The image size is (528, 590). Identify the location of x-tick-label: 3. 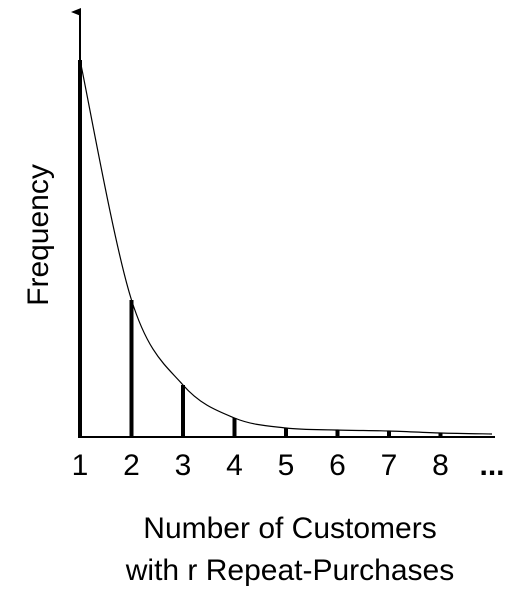
(183, 465).